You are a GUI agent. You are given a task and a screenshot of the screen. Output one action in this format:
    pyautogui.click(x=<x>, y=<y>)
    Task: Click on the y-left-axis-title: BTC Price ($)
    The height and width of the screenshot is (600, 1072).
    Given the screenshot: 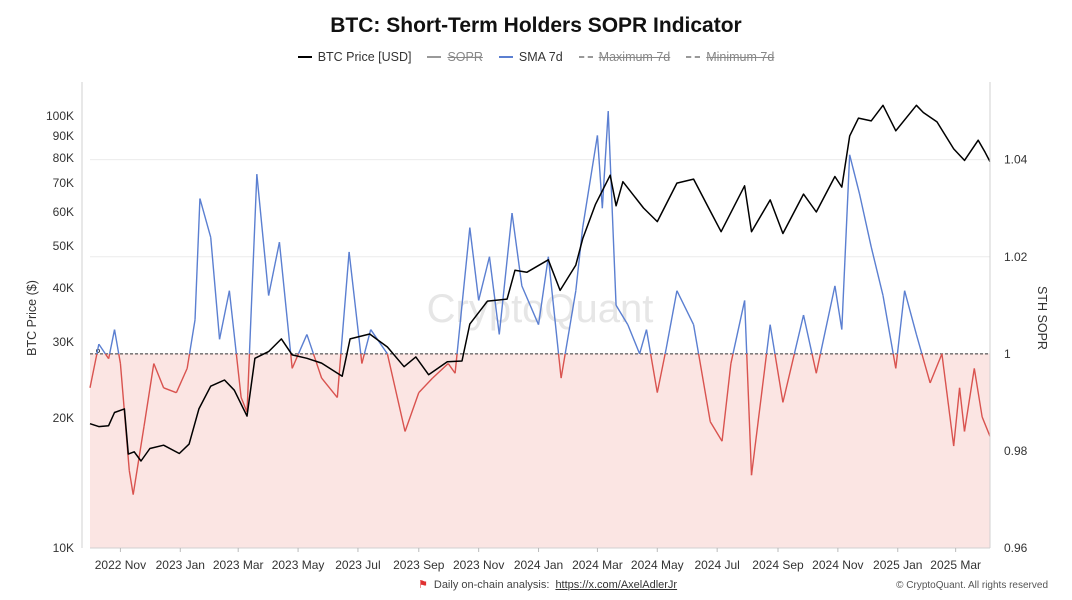 What is the action you would take?
    pyautogui.click(x=32, y=318)
    